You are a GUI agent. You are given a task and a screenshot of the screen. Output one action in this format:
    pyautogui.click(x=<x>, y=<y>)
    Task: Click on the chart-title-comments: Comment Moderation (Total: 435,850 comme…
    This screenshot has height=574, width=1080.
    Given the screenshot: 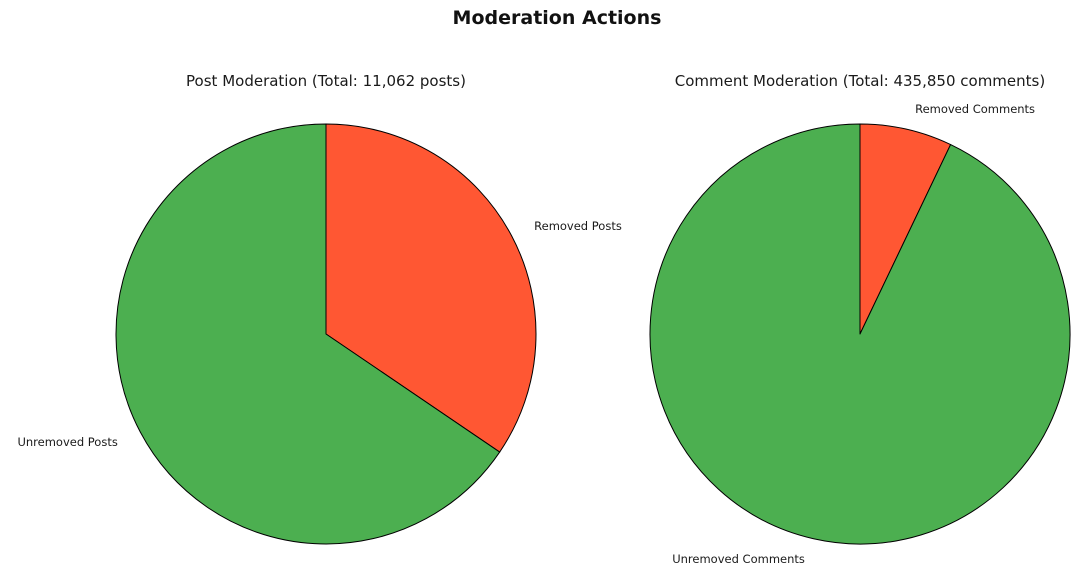 What is the action you would take?
    pyautogui.click(x=860, y=81)
    